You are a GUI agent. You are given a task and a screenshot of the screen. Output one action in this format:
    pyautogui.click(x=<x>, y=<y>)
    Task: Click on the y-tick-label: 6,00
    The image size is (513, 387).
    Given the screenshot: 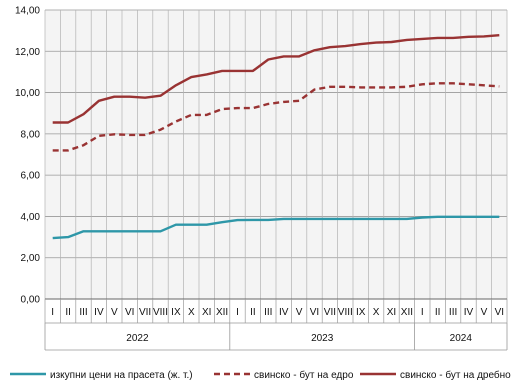 What is the action you would take?
    pyautogui.click(x=31, y=176)
    